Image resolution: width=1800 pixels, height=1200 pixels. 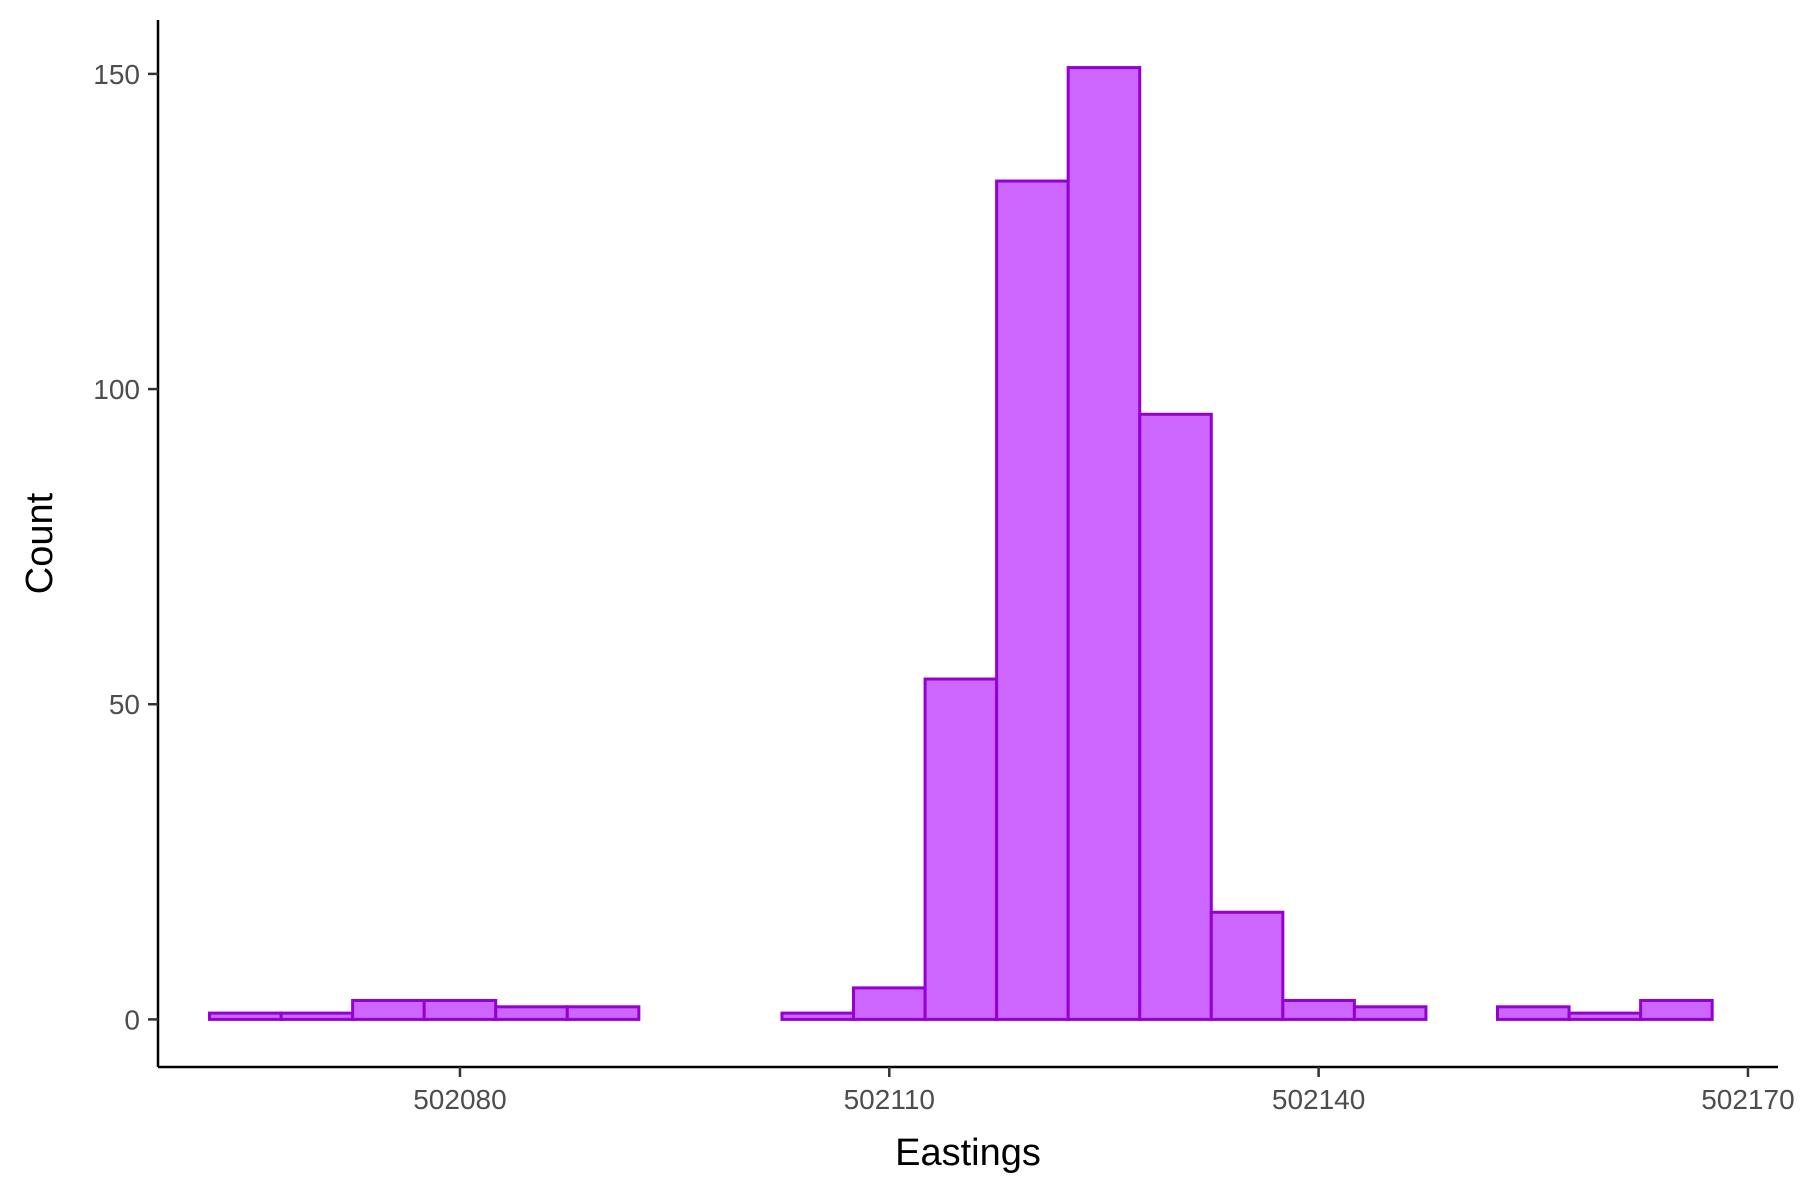 What do you see at coordinates (116, 389) in the screenshot?
I see `y-tick-label: 100` at bounding box center [116, 389].